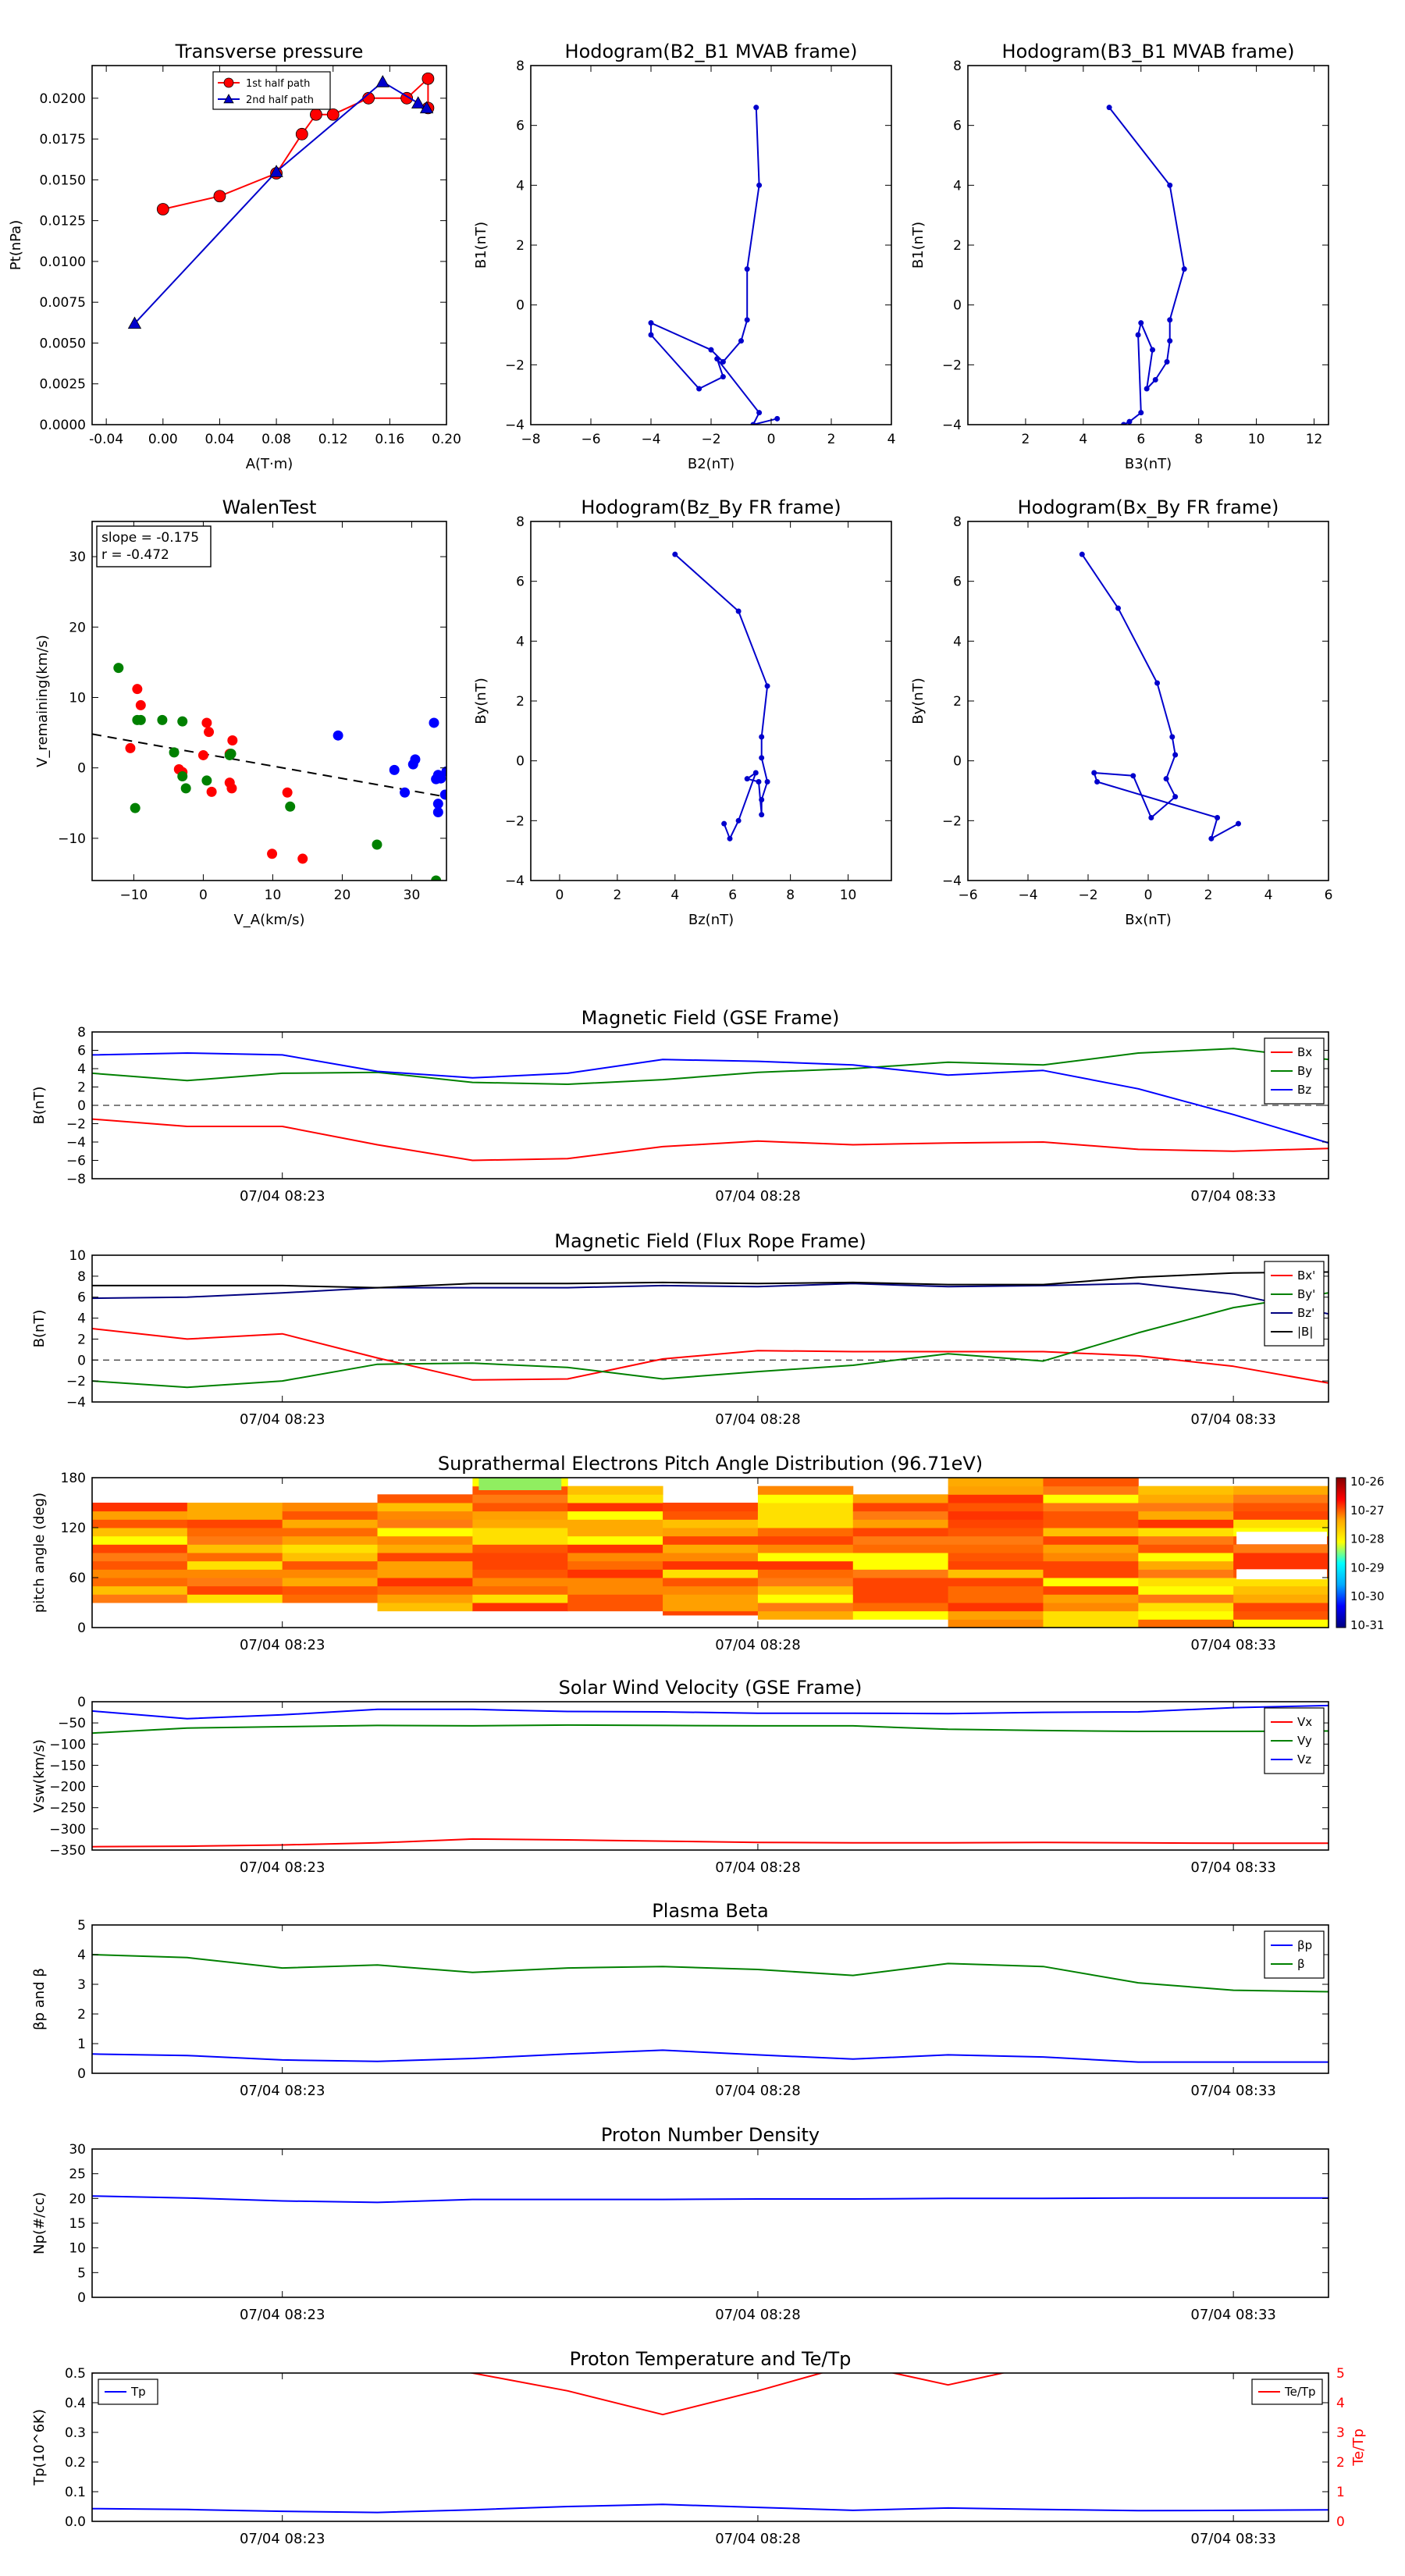 The height and width of the screenshot is (2576, 1405). Describe the element at coordinates (342, 895) in the screenshot. I see `x-tick-label: 20` at that location.